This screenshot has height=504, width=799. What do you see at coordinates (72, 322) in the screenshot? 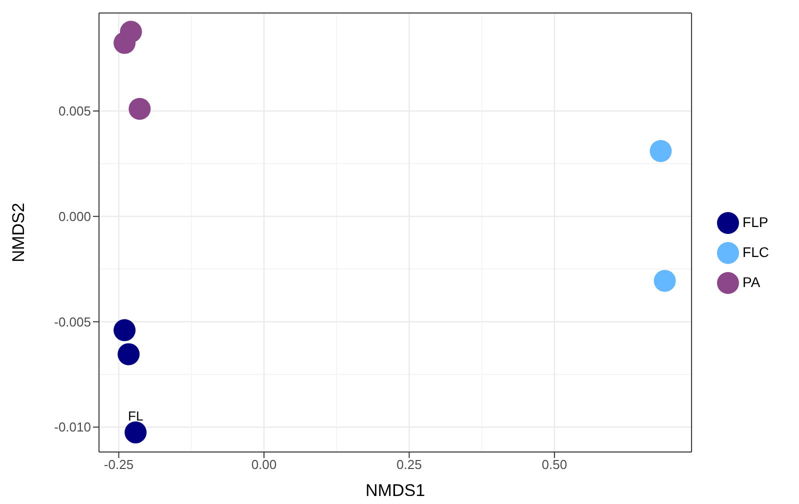
I see `y-tick-label: -0.005` at bounding box center [72, 322].